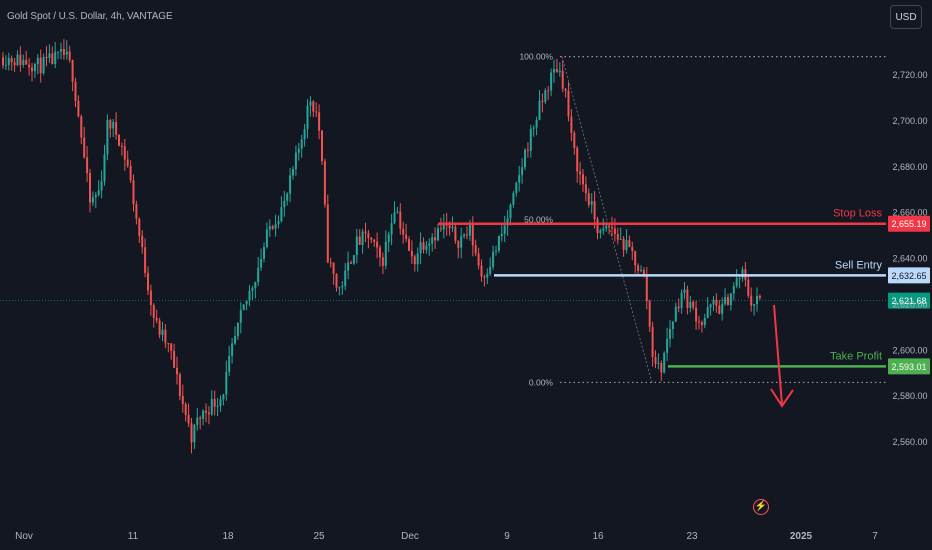  What do you see at coordinates (90, 16) in the screenshot?
I see `symbol-title: Gold Spot / U.S. Dollar, 4h, VANTAGE` at bounding box center [90, 16].